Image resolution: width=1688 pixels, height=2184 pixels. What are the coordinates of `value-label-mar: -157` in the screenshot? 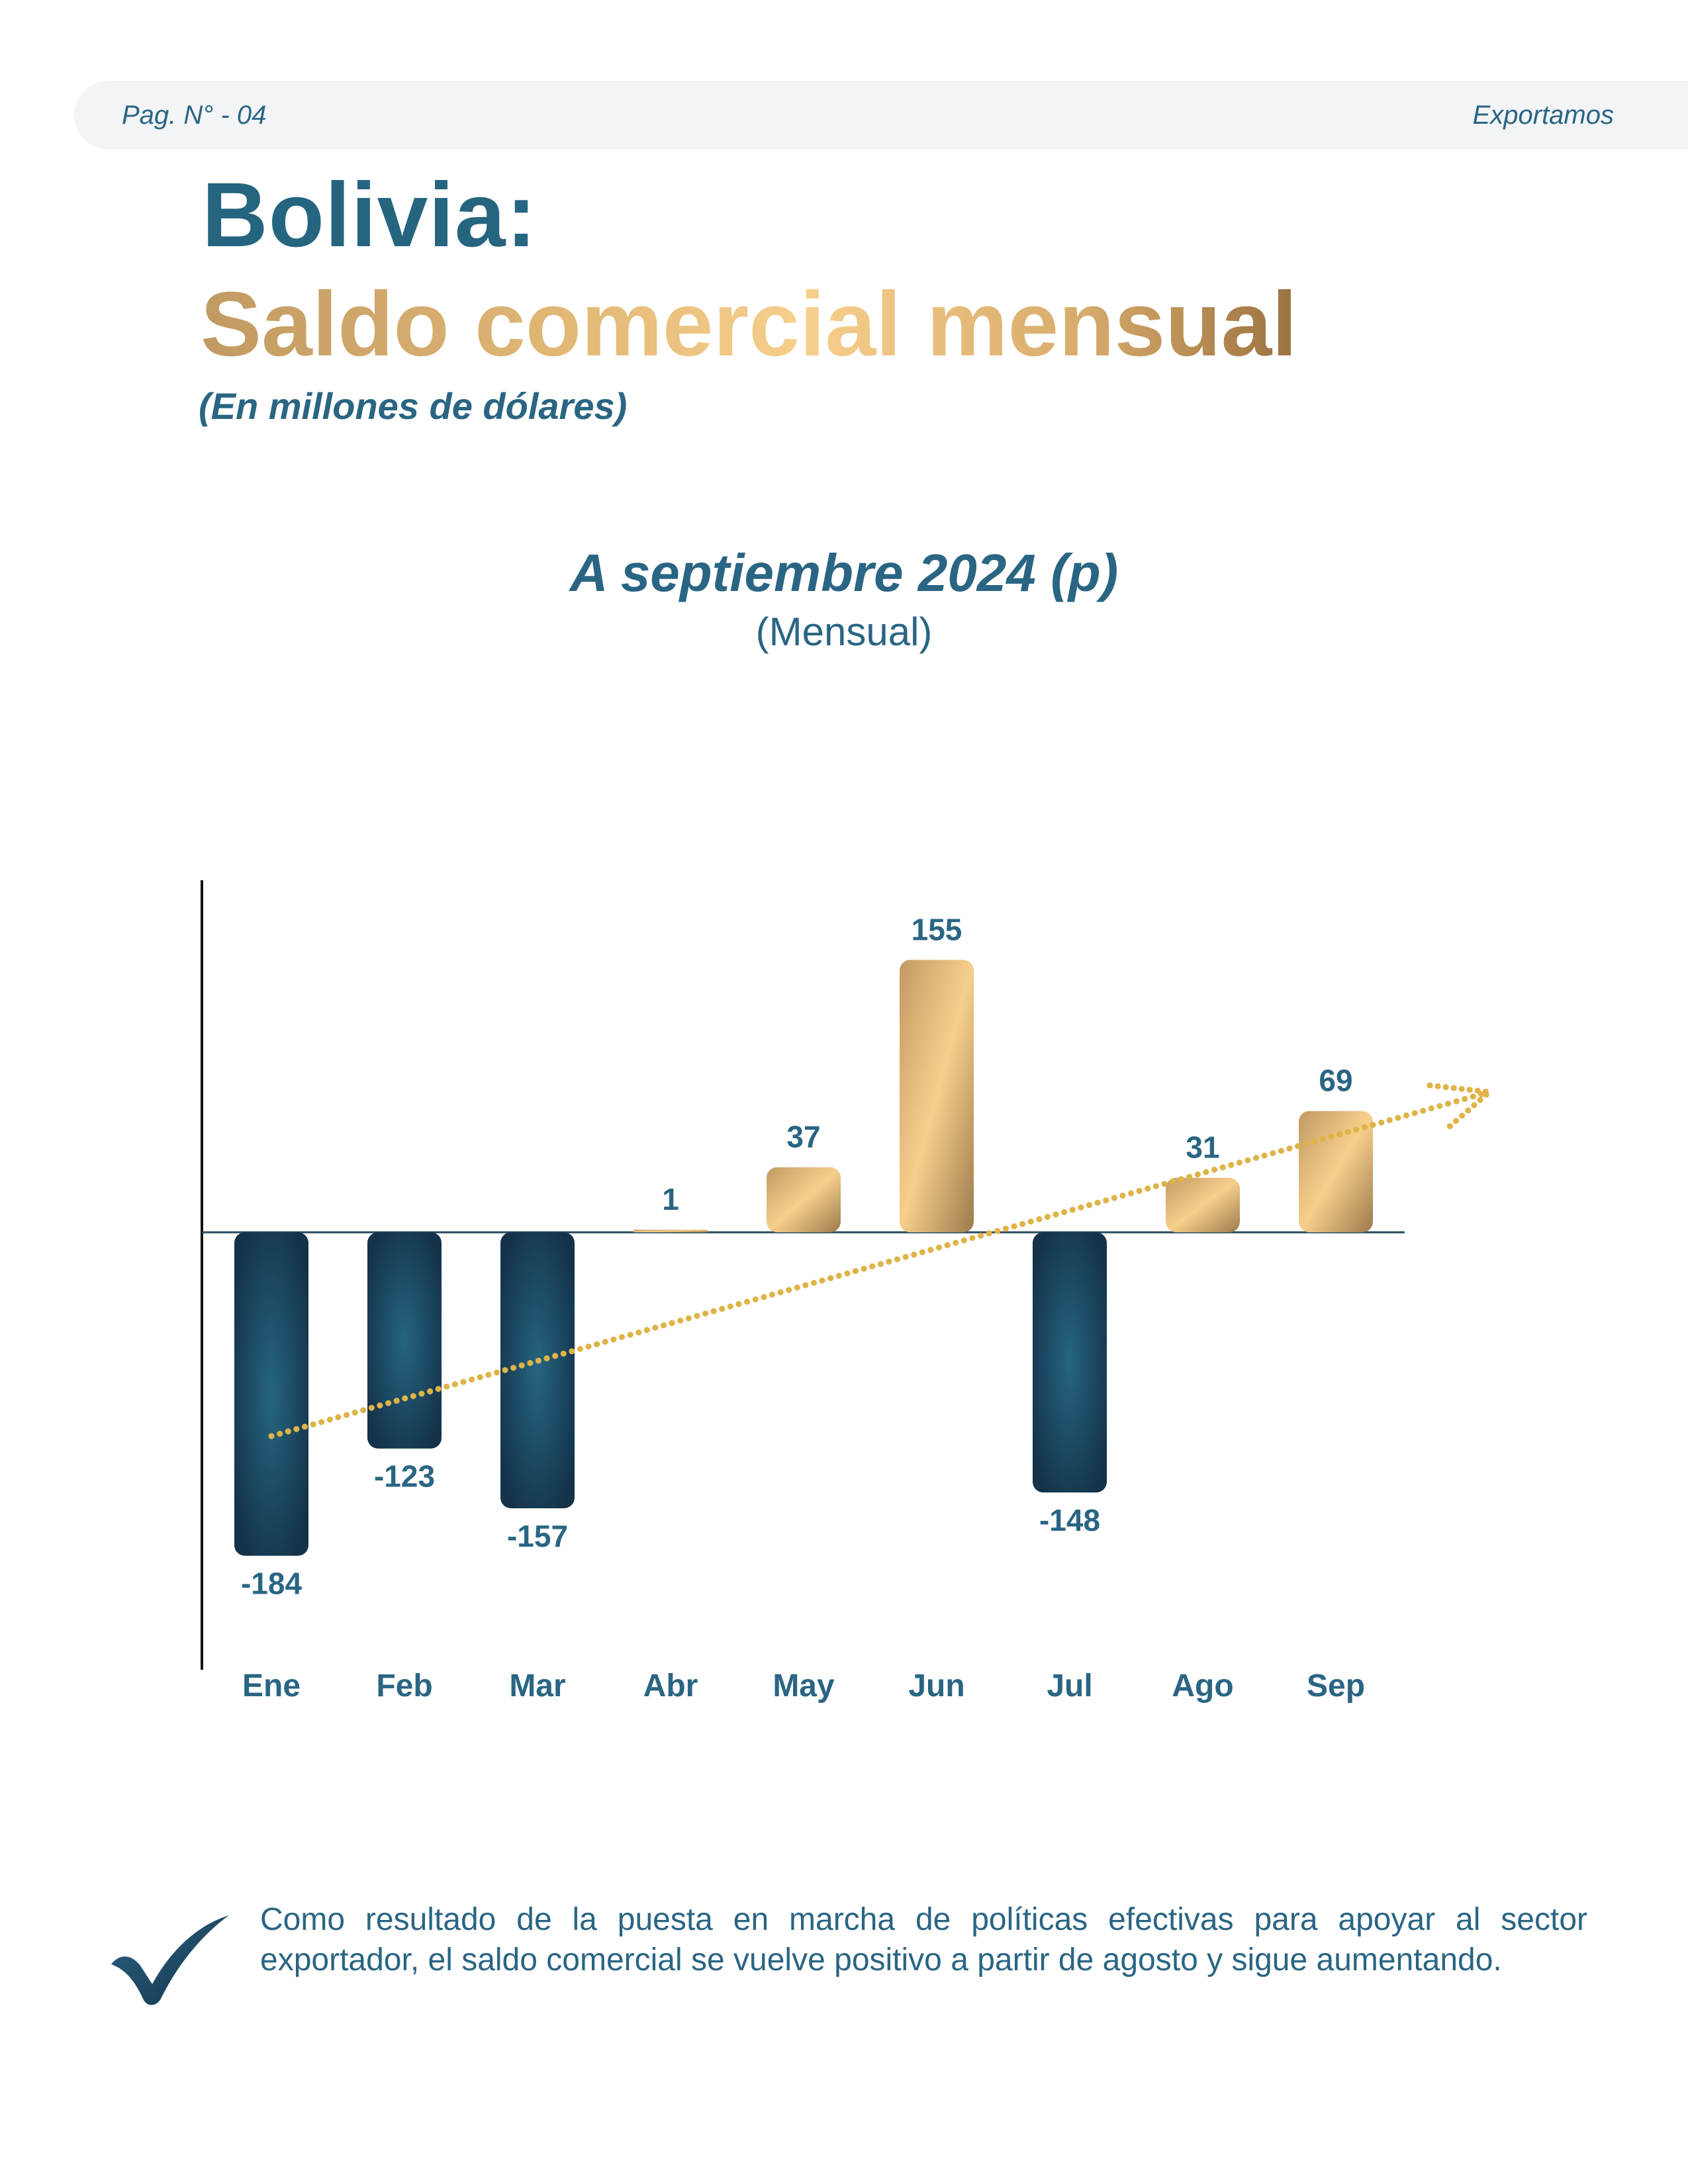 It's located at (537, 1536).